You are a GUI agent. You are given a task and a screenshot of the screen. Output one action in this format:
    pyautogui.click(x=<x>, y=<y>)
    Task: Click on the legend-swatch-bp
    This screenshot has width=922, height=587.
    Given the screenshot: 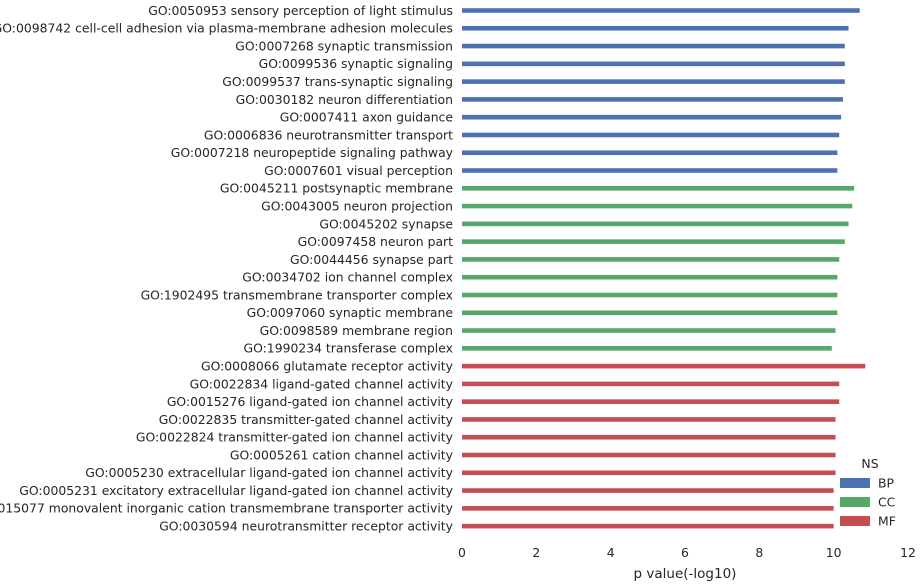 What is the action you would take?
    pyautogui.click(x=855, y=483)
    